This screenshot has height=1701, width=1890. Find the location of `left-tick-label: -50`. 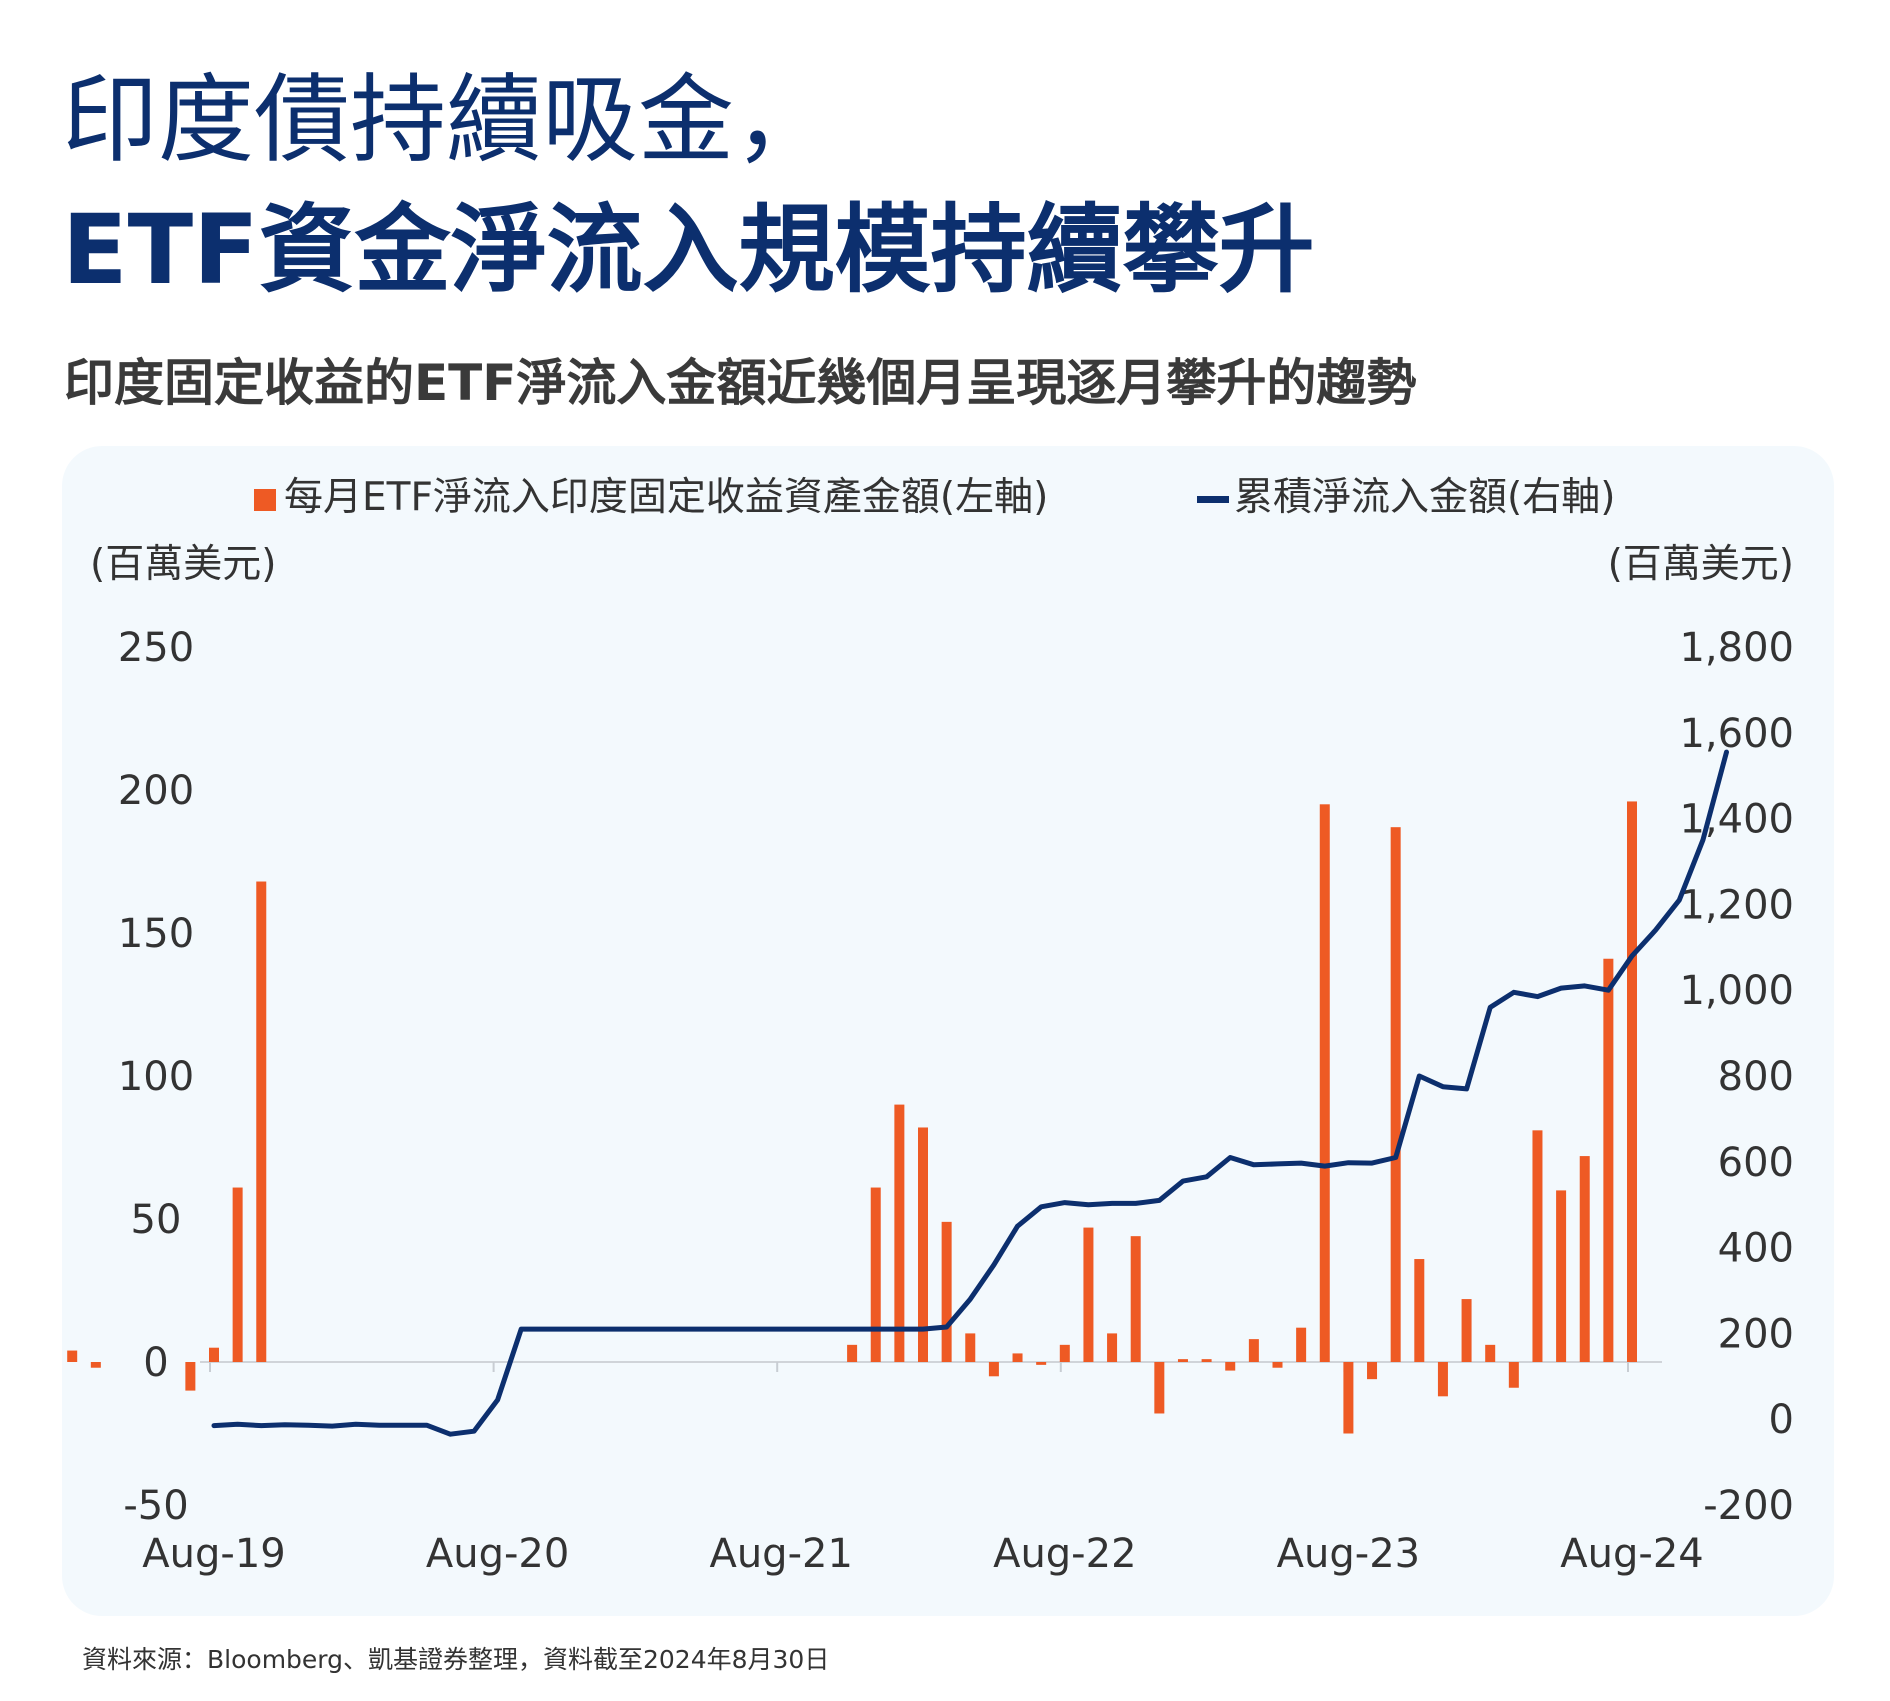

left-tick-label: -50 is located at coordinates (155, 1506).